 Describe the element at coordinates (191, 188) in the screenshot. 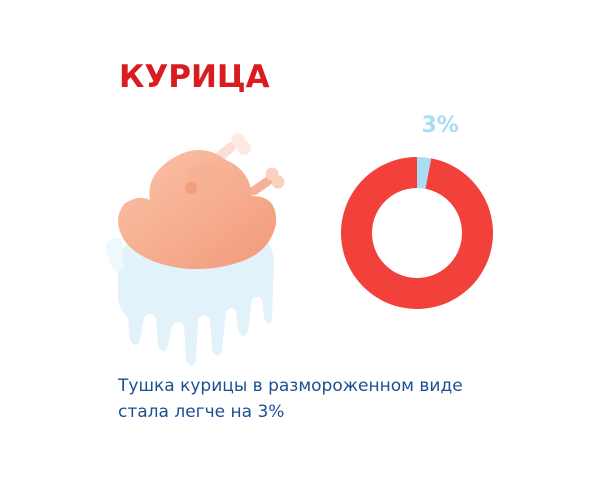

I see `chicken-detail` at that location.